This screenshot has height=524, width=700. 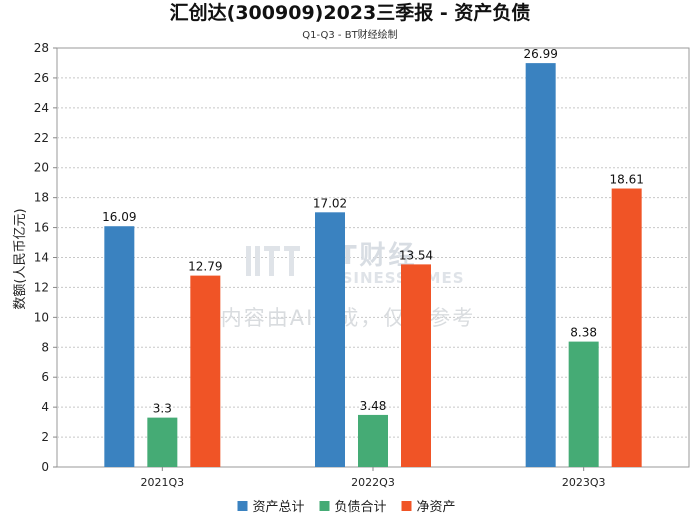 I want to click on y-tick-label: 14, so click(x=41, y=258).